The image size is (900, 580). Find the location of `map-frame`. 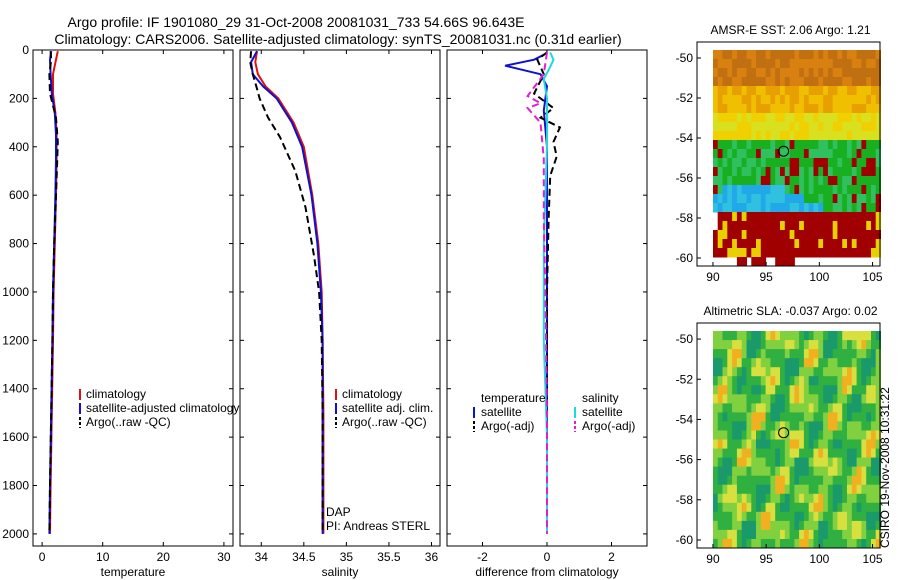

map-frame is located at coordinates (788, 154).